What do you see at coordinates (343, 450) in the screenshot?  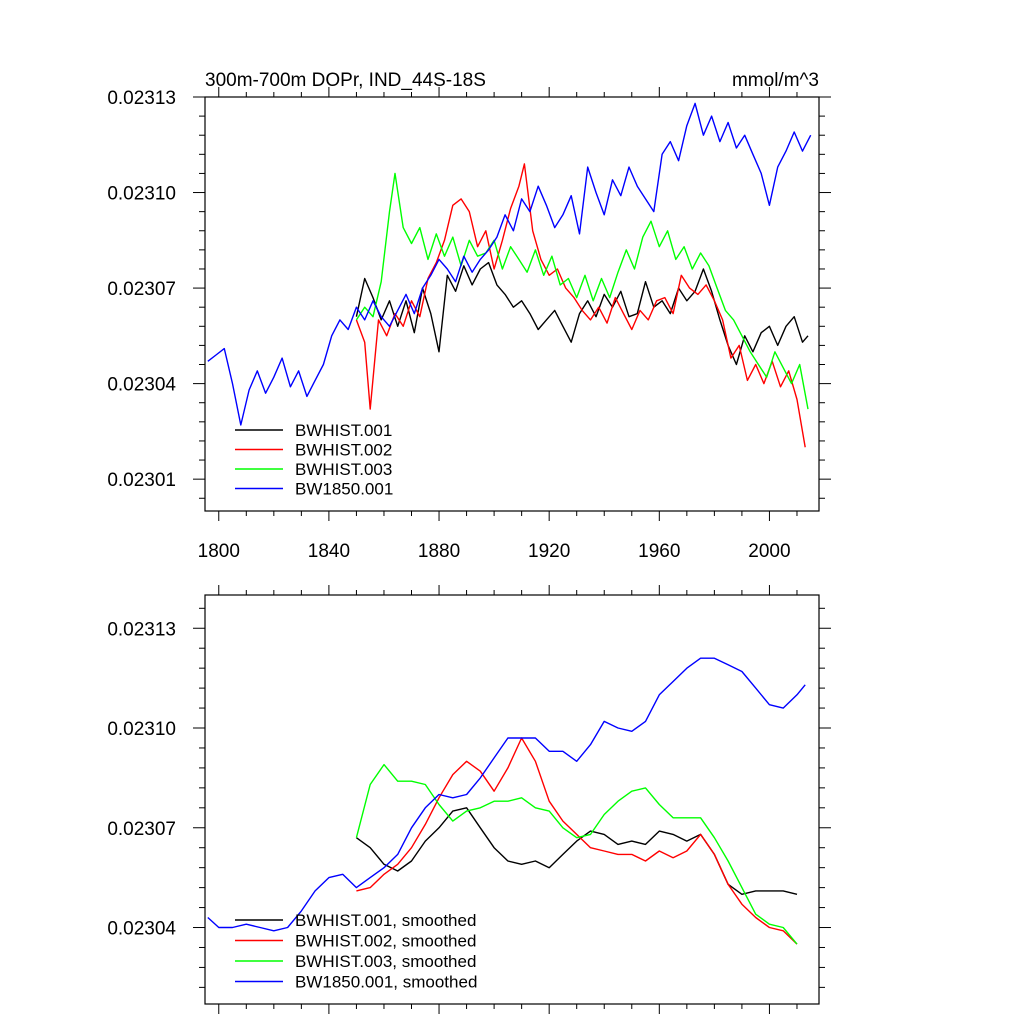 I see `legend-label-2: BWHIST.002` at bounding box center [343, 450].